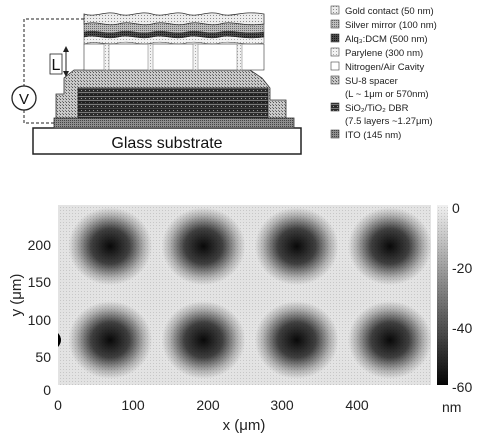 Image resolution: width=483 pixels, height=435 pixels. Describe the element at coordinates (335, 107) in the screenshot. I see `legend-swatch-dbr` at that location.